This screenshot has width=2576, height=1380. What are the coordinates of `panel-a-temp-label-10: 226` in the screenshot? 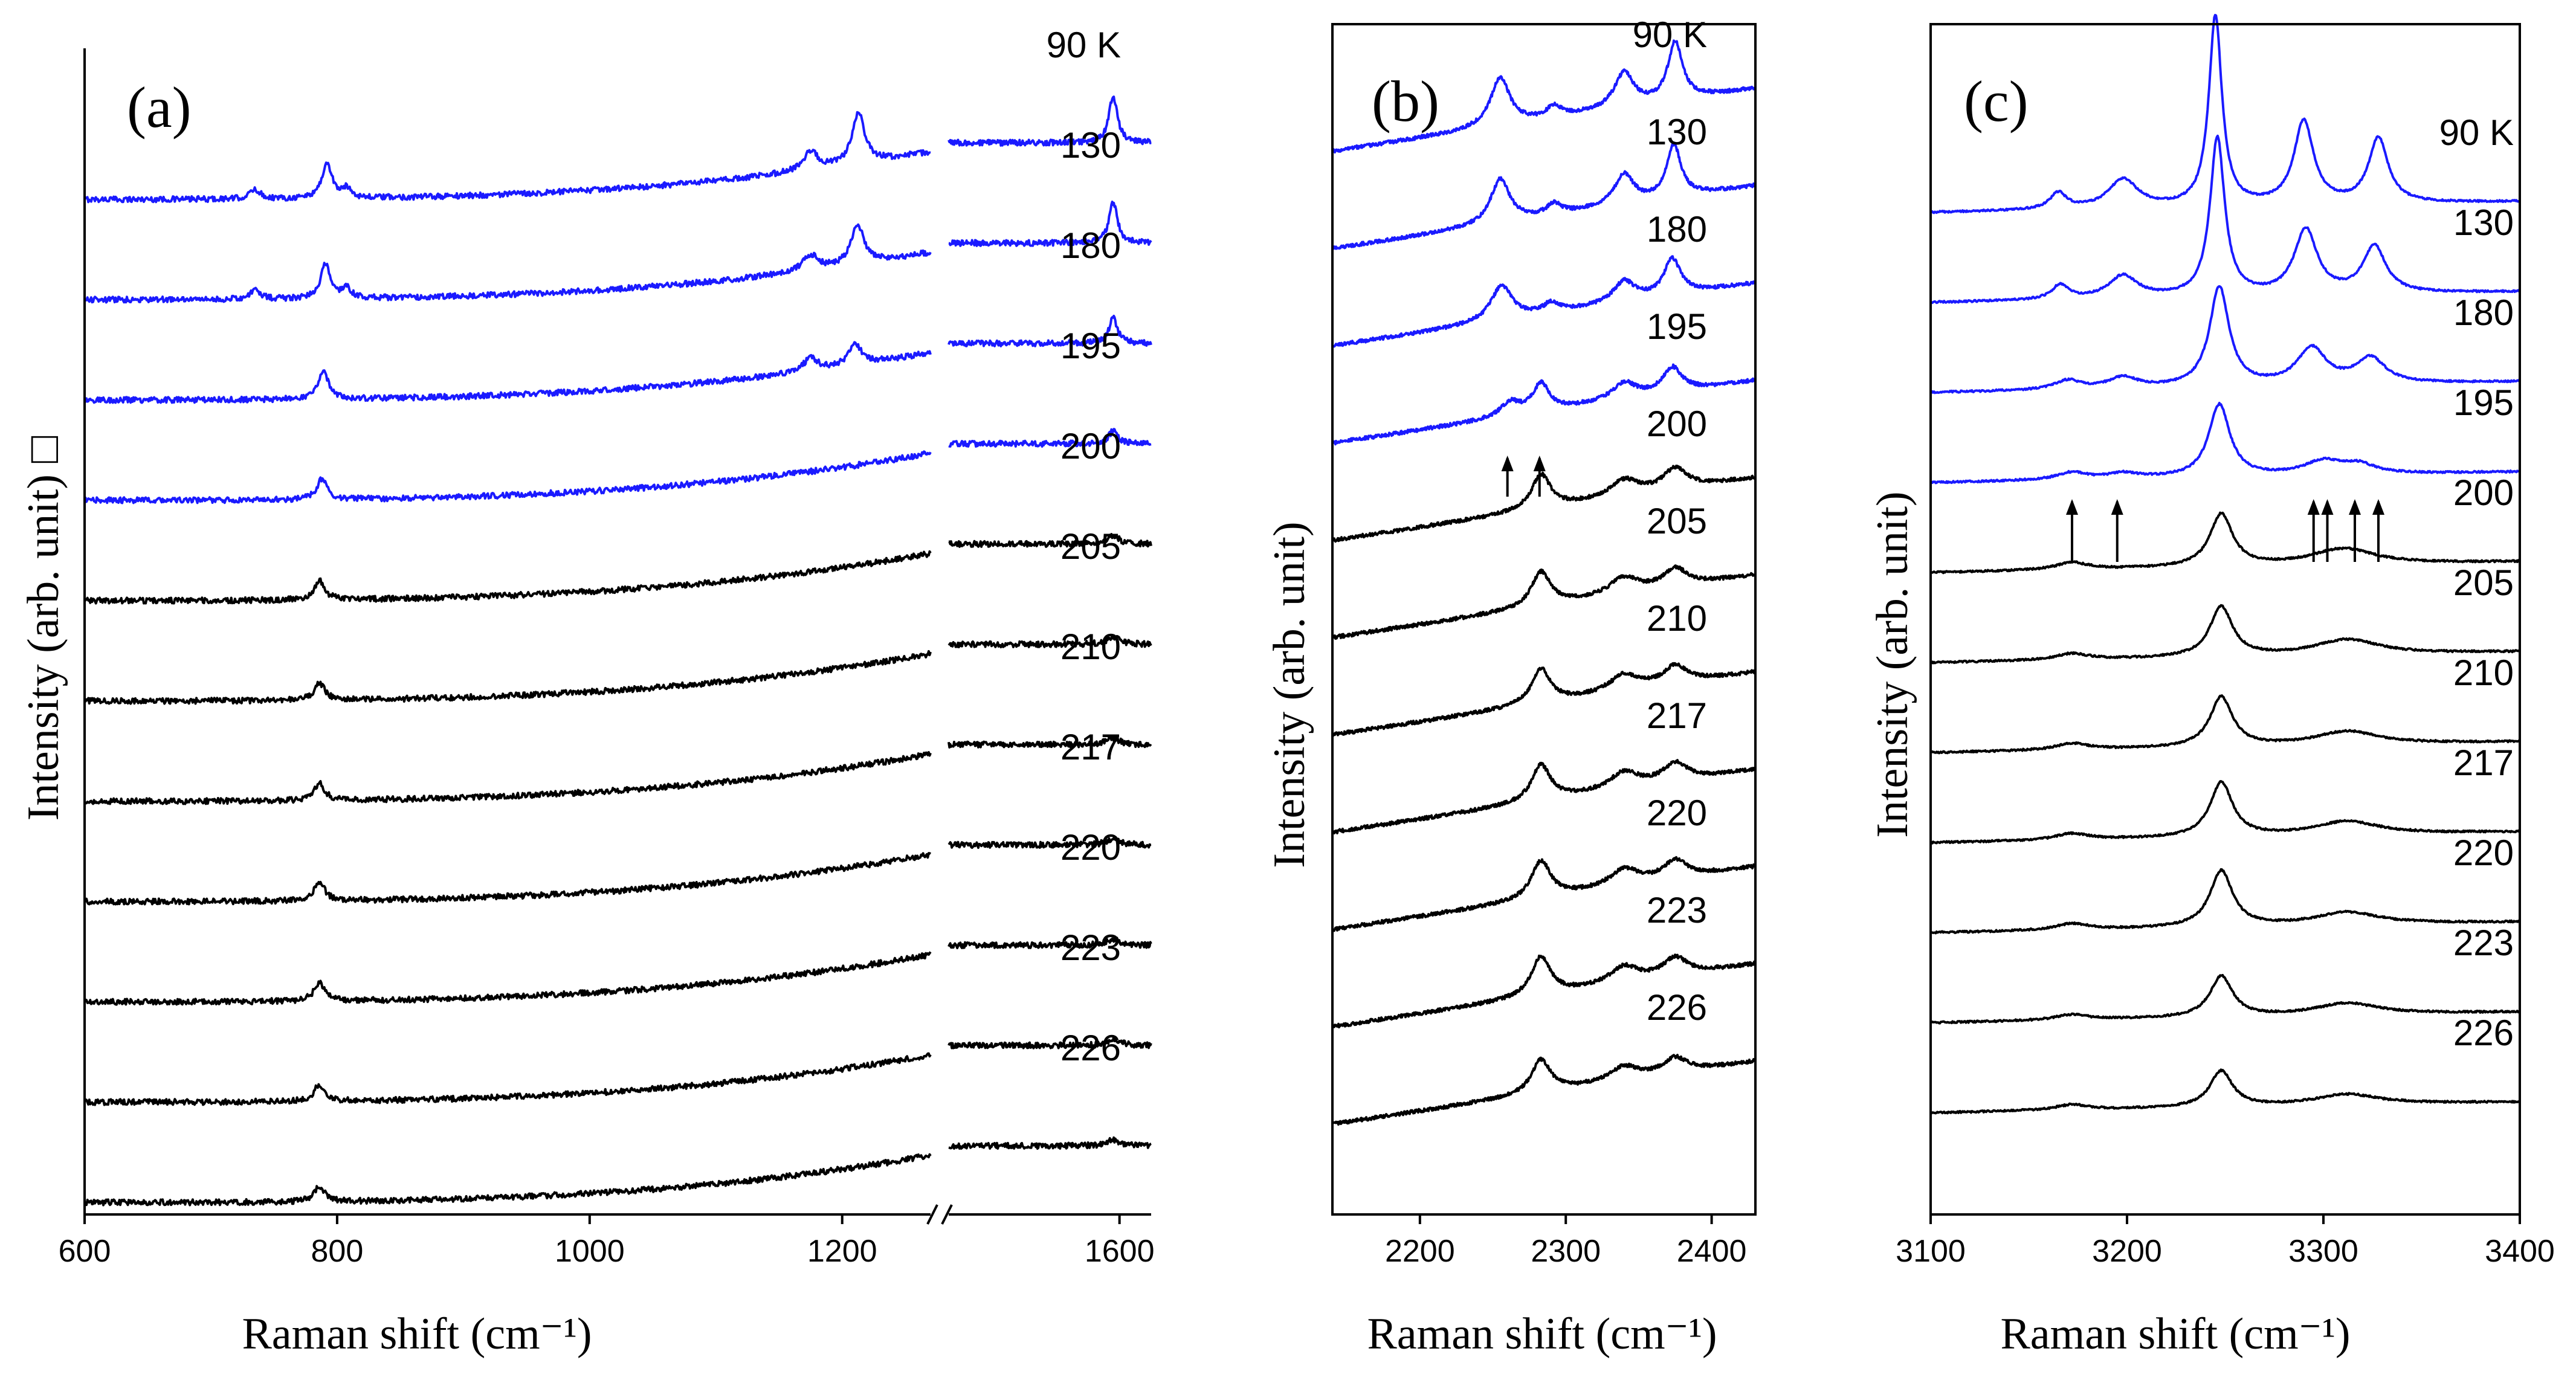 It's located at (1091, 1048).